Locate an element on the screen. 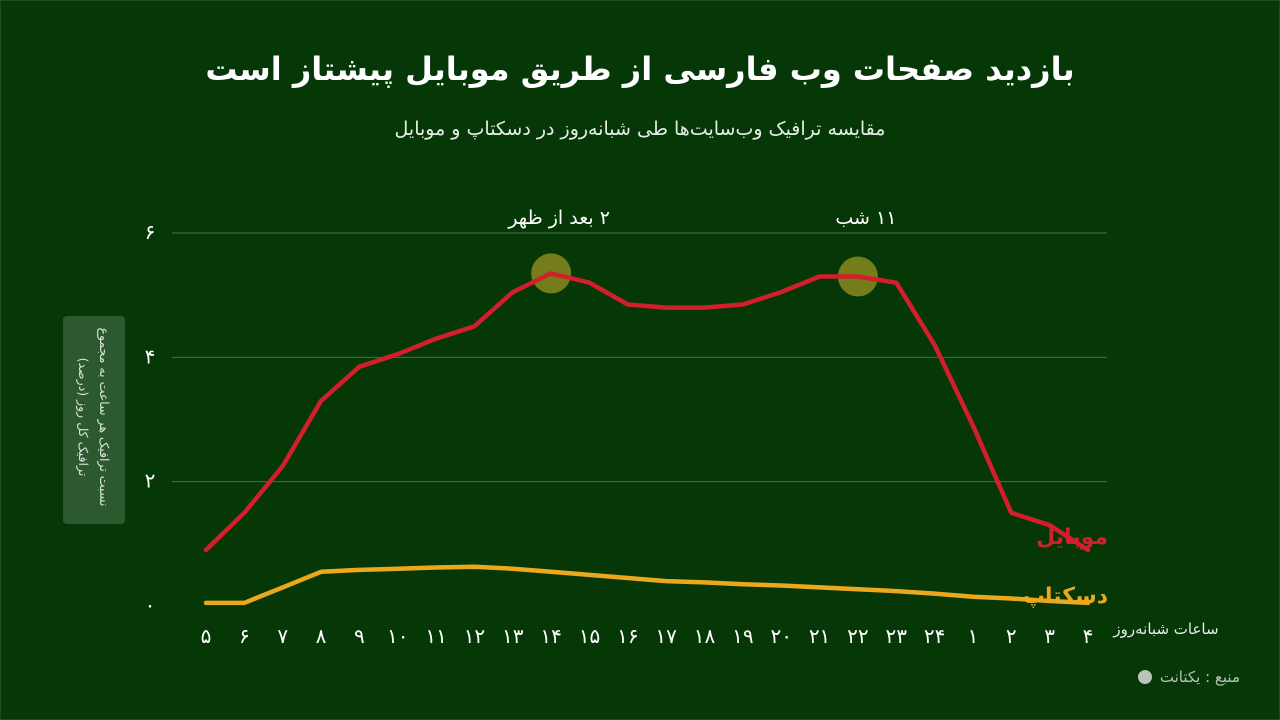  x-tick-label: ۷ is located at coordinates (282, 636).